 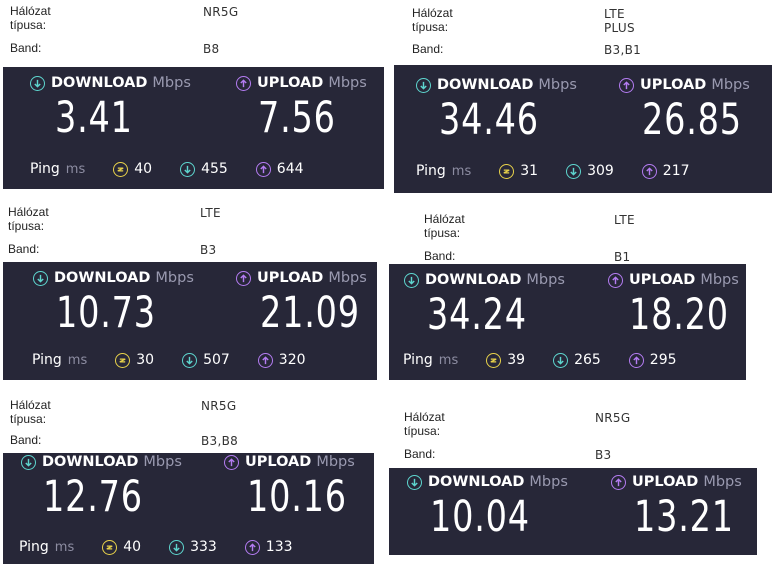 I want to click on ping-row: Ping ms 40 333 133, so click(x=156, y=547).